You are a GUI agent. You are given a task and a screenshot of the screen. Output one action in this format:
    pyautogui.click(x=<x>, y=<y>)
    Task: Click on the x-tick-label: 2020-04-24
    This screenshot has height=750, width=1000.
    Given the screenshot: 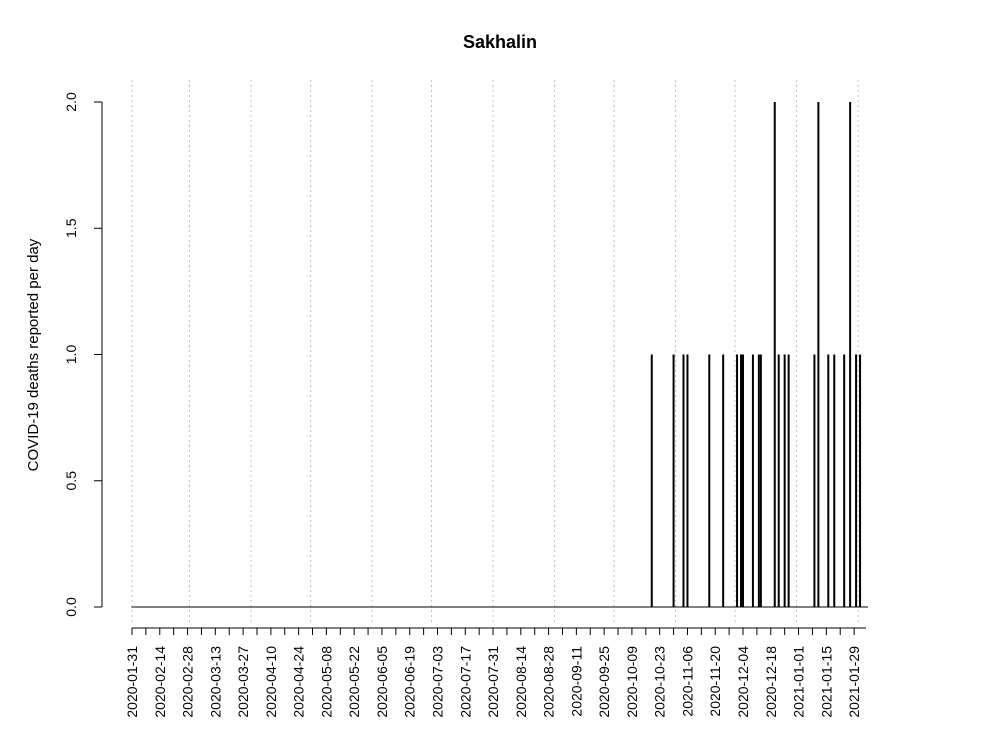 What is the action you would take?
    pyautogui.click(x=299, y=682)
    